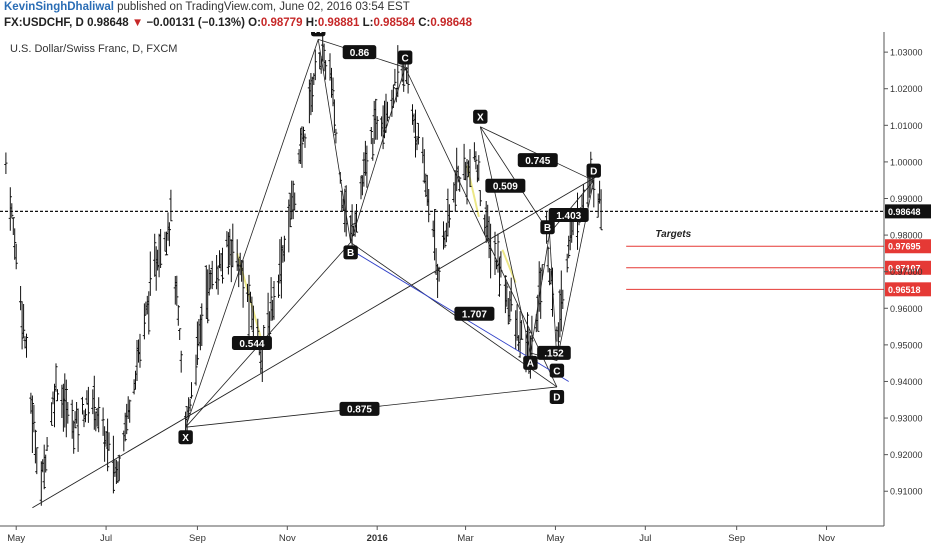 The width and height of the screenshot is (932, 550). Describe the element at coordinates (59, 7) in the screenshot. I see `author-link: KevinSinghDhaliwal` at that location.